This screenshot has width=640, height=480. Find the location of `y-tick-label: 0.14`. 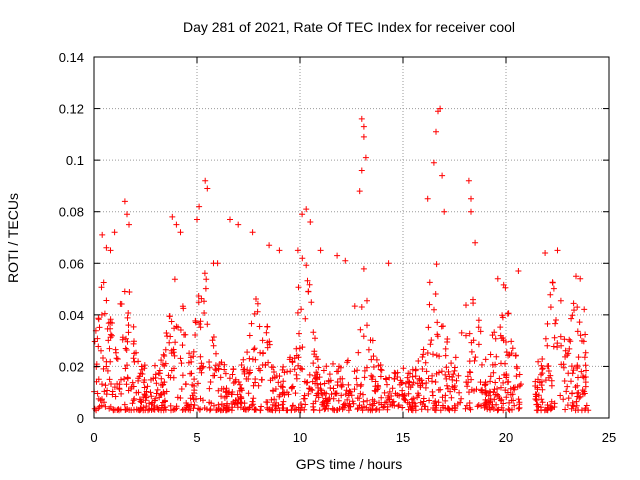

y-tick-label: 0.14 is located at coordinates (71, 57).